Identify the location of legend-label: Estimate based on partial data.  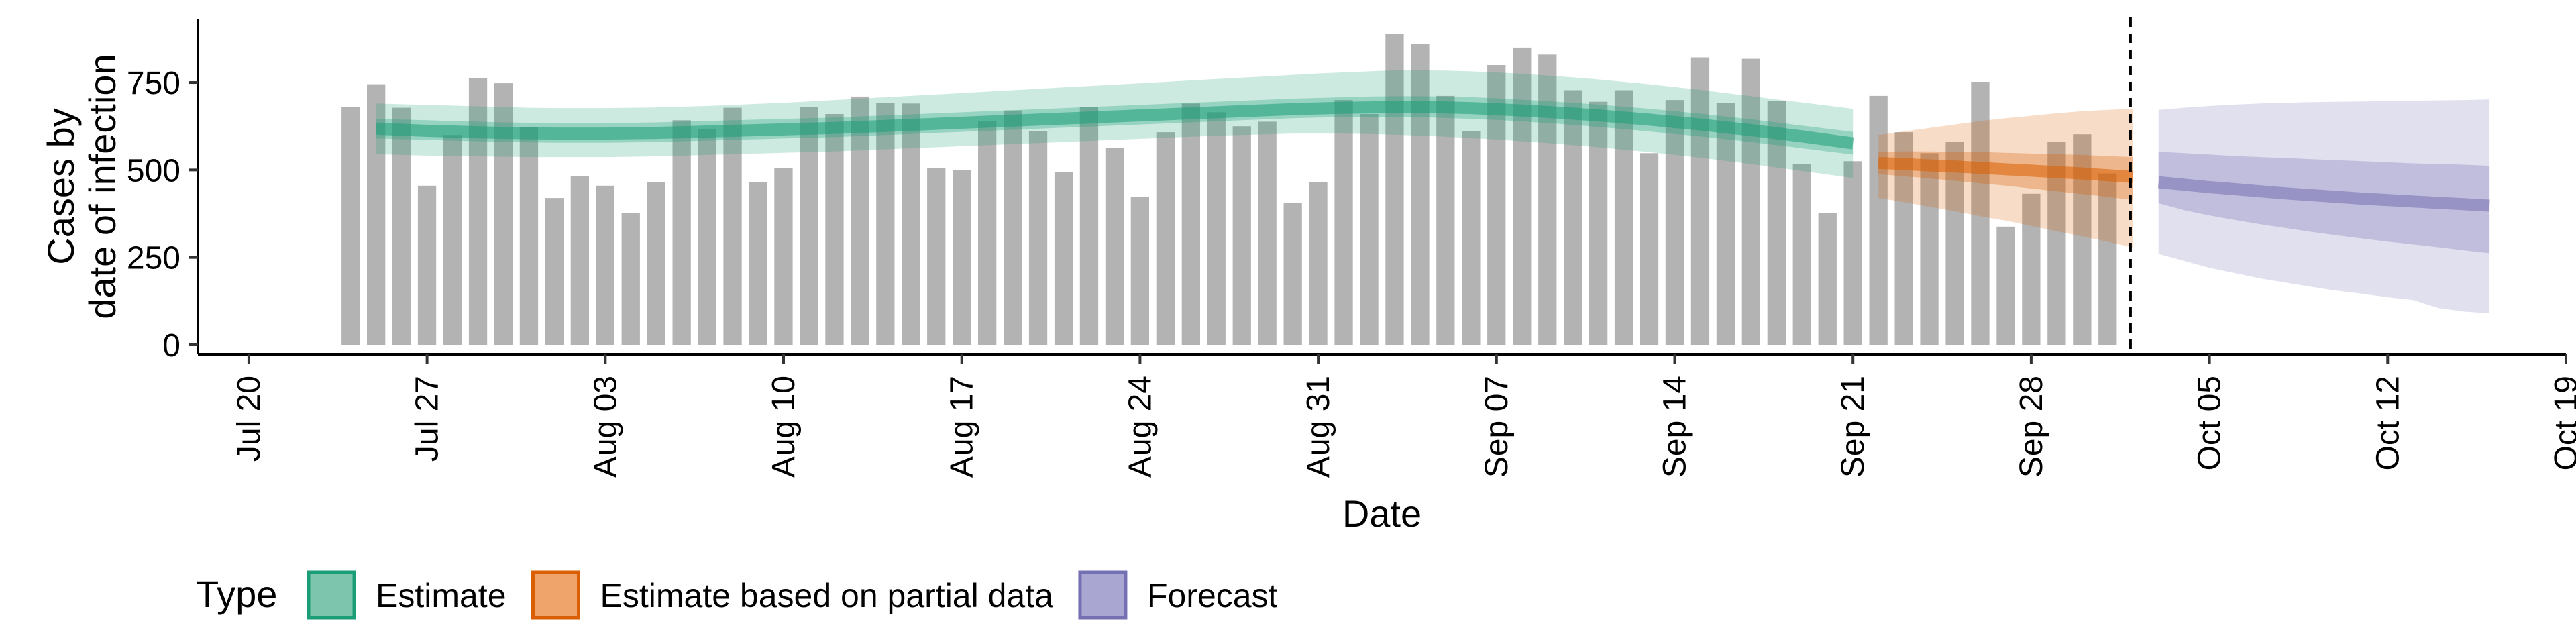
(827, 595).